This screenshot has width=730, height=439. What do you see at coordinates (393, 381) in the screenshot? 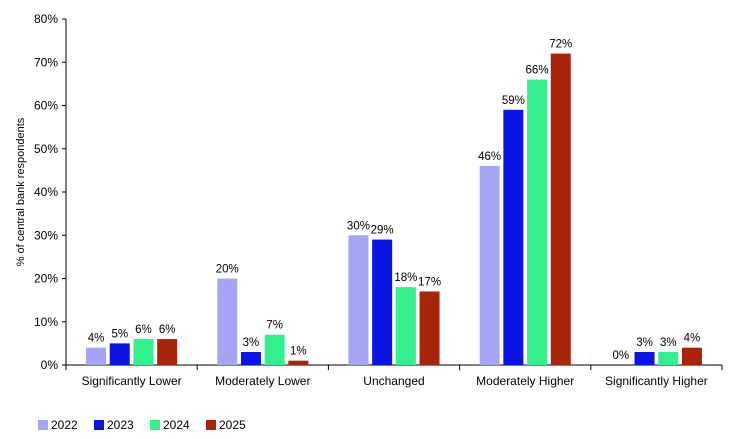
I see `x-tick-label: Unchanged` at bounding box center [393, 381].